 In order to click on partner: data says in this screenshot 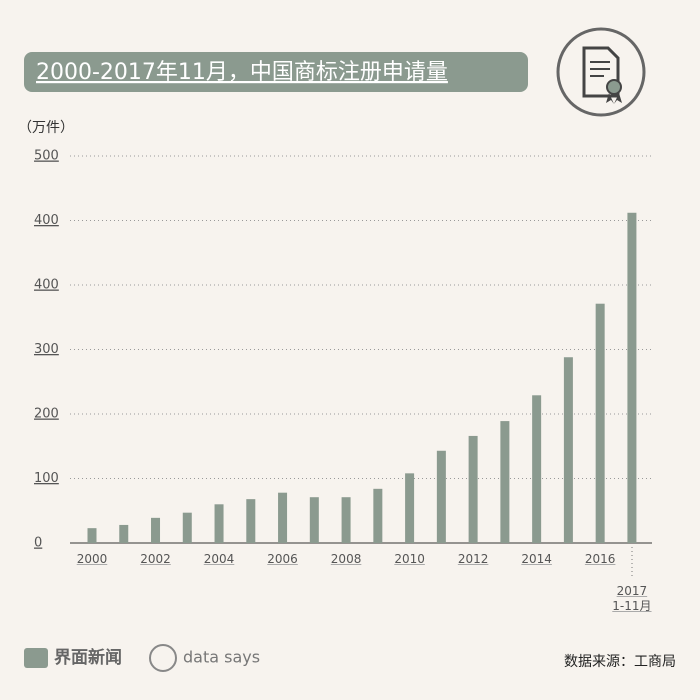, I will do `click(221, 657)`.